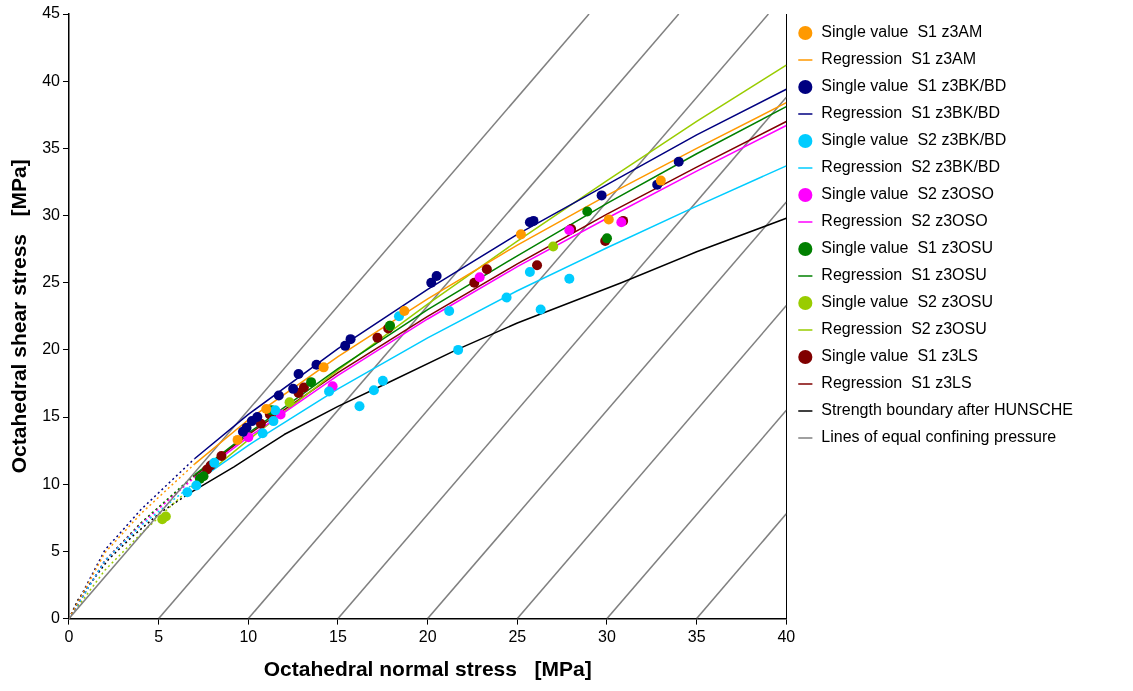 This screenshot has height=691, width=1133. Describe the element at coordinates (904, 329) in the screenshot. I see `legend-label: Regression S2 z3OSU` at that location.